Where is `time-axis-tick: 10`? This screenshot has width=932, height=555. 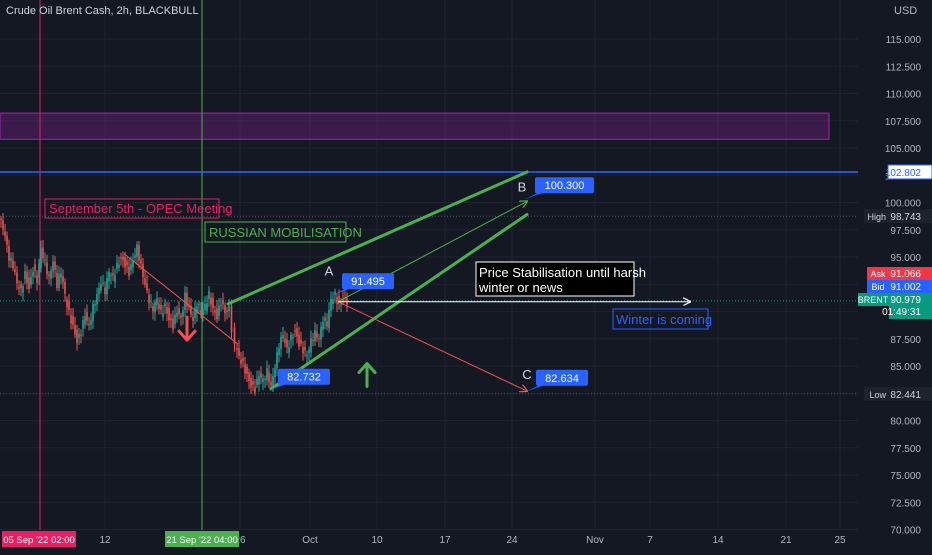
time-axis-tick: 10 is located at coordinates (377, 540).